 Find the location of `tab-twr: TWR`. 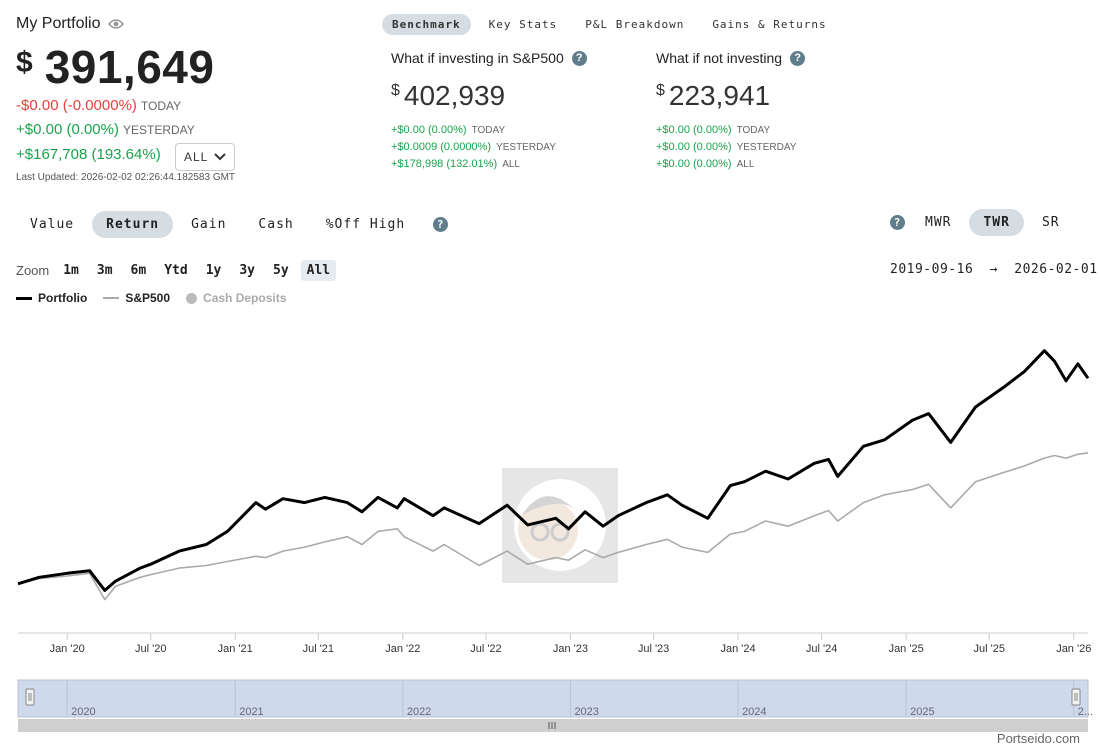

tab-twr: TWR is located at coordinates (996, 222).